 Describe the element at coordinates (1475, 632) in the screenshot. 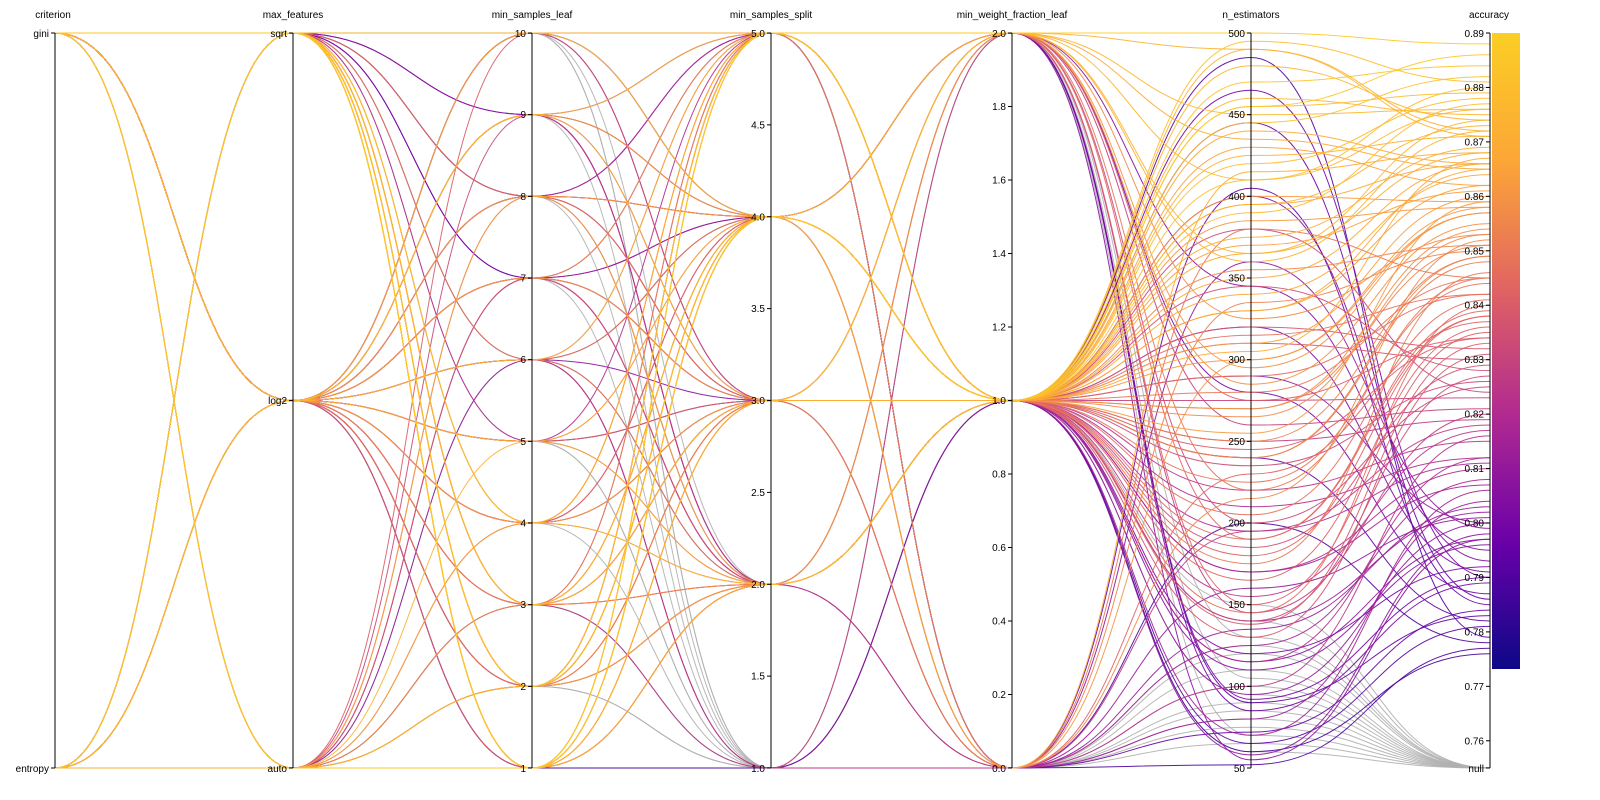

I see `tick-label-accuracy: 0.78` at that location.